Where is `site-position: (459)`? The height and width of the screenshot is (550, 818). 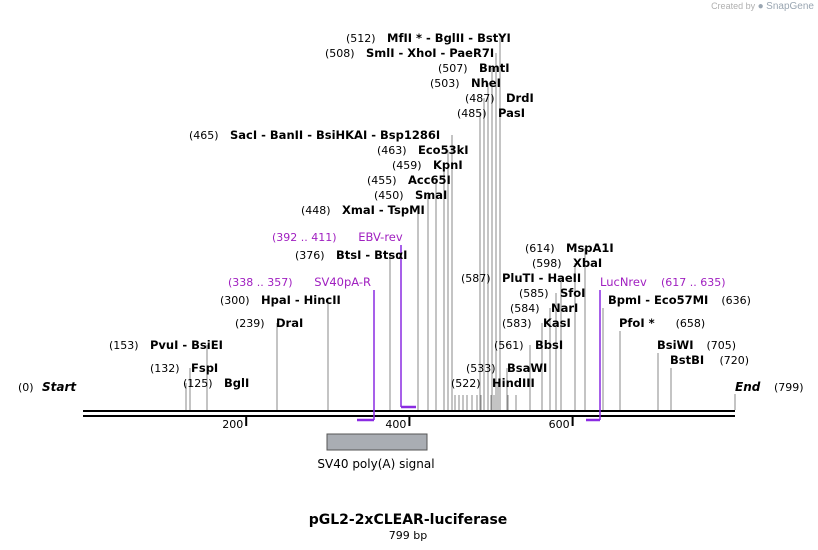
site-position: (459) is located at coordinates (407, 165).